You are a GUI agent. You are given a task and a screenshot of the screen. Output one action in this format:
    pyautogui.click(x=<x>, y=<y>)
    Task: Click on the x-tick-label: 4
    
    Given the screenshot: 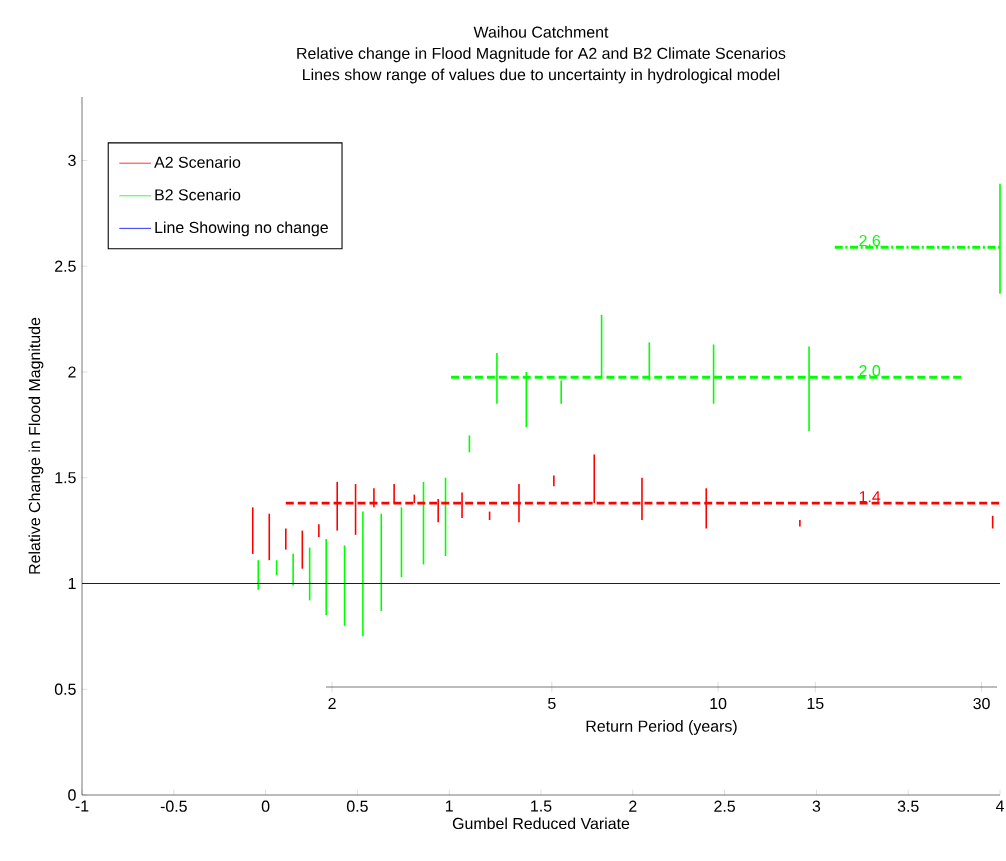 What is the action you would take?
    pyautogui.click(x=999, y=806)
    